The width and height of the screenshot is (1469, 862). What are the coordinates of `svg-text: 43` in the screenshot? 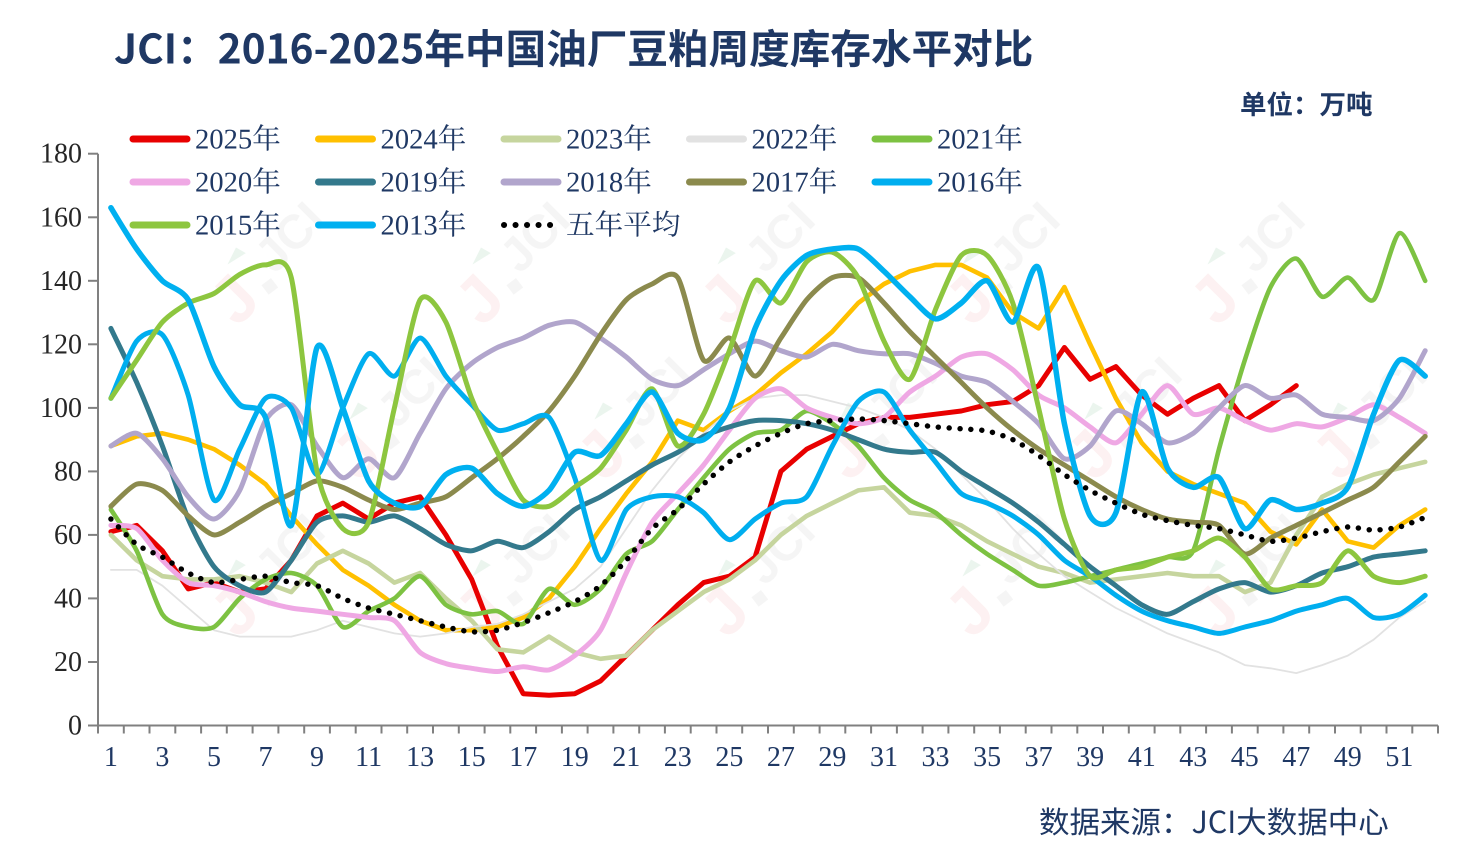 It's located at (1193, 757).